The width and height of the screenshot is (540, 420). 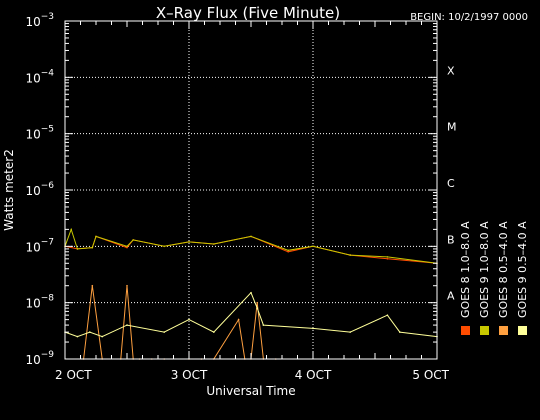 I want to click on legend-label: GOES 8 1.0–8.0 A, so click(x=465, y=269).